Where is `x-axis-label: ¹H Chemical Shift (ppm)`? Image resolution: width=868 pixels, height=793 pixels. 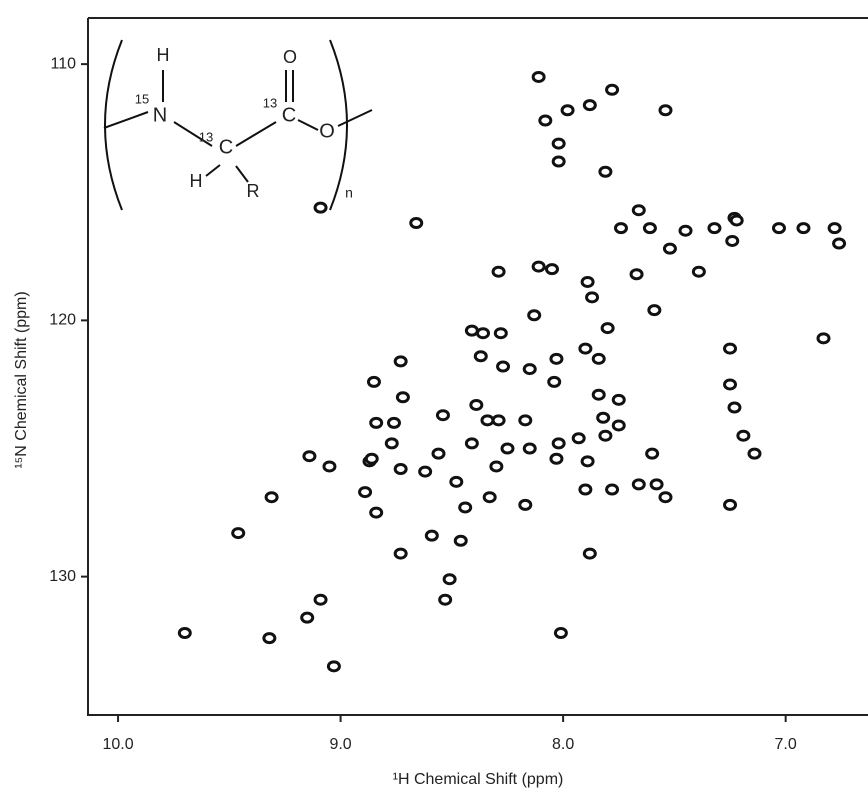
x-axis-label: ¹H Chemical Shift (ppm) is located at coordinates (478, 779).